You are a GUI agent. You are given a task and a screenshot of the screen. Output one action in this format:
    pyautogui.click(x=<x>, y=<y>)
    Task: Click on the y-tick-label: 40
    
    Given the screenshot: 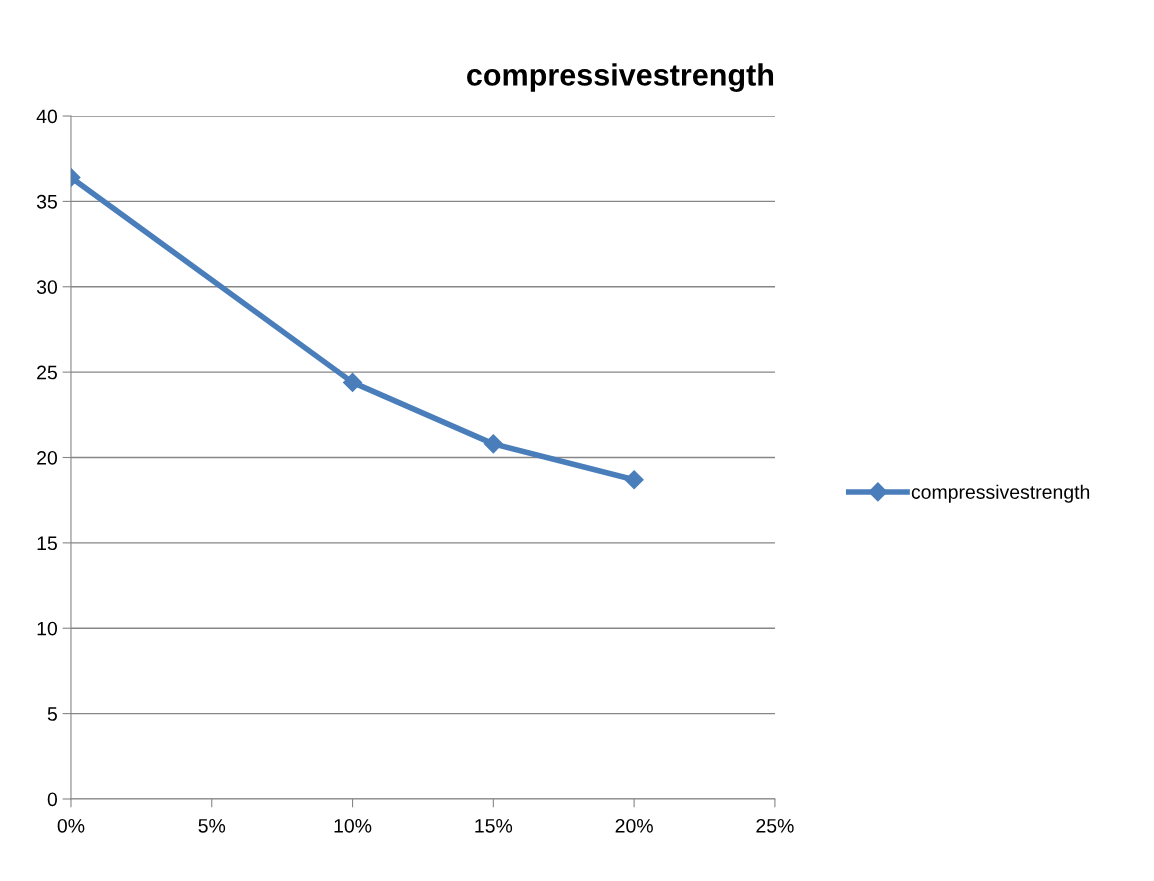 What is the action you would take?
    pyautogui.click(x=47, y=116)
    